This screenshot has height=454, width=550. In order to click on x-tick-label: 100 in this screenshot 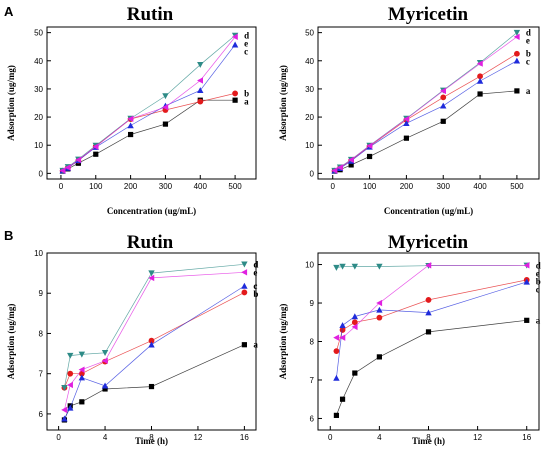, I will do `click(370, 186)`.